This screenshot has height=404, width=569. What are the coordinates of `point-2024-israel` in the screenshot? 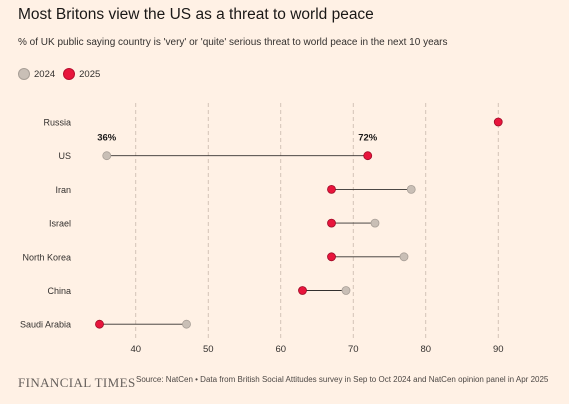 It's located at (375, 223).